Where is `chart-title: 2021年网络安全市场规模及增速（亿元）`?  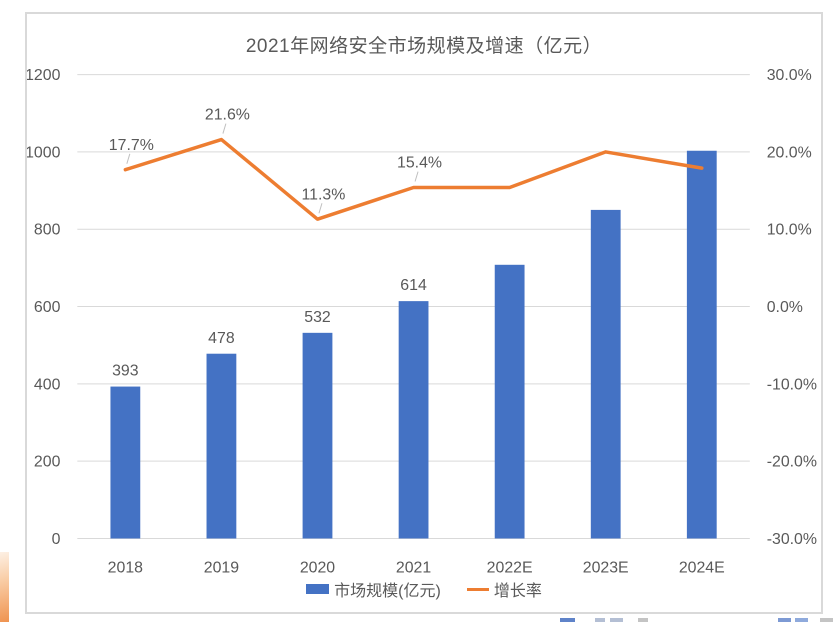
chart-title: 2021年网络安全市场规模及增速（亿元） is located at coordinates (424, 46).